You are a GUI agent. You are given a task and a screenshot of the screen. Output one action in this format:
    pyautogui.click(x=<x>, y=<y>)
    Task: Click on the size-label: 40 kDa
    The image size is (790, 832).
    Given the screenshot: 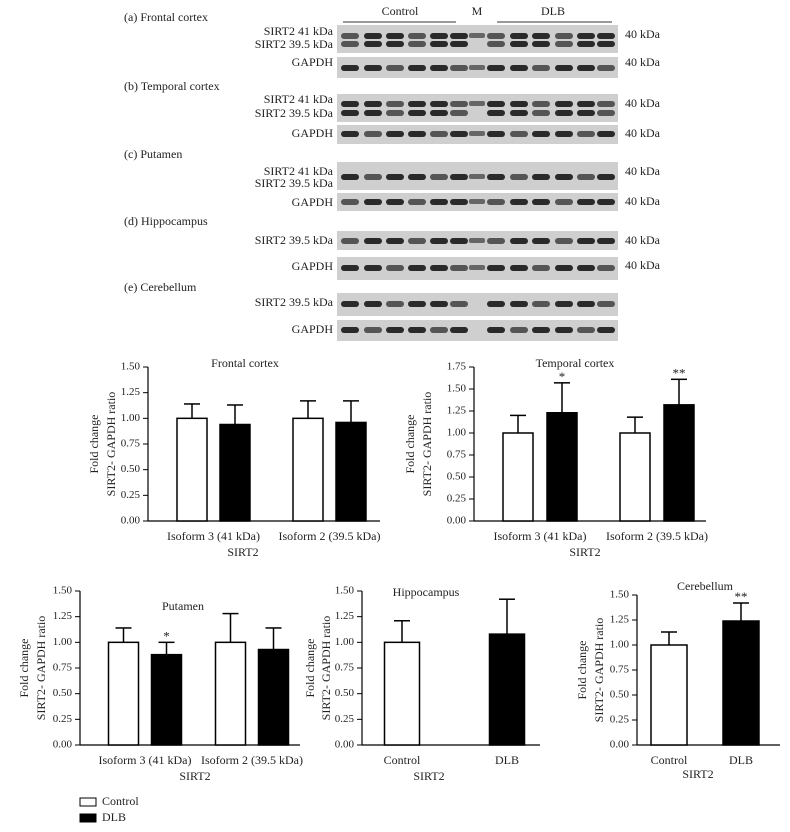 What is the action you would take?
    pyautogui.click(x=643, y=133)
    